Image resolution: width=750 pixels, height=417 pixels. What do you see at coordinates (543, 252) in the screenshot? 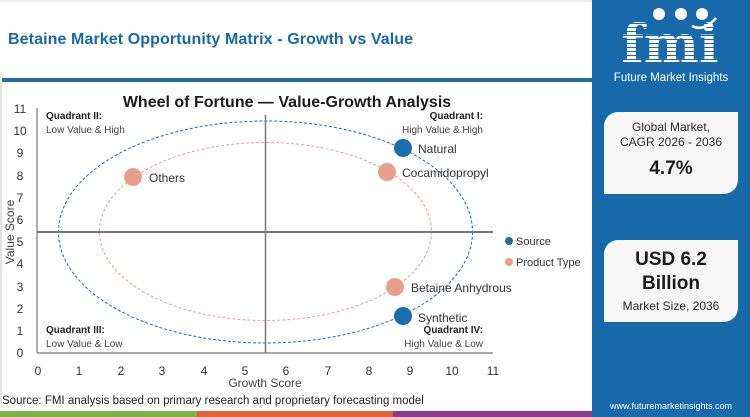
I see `chart-legend: Source Product Type` at bounding box center [543, 252].